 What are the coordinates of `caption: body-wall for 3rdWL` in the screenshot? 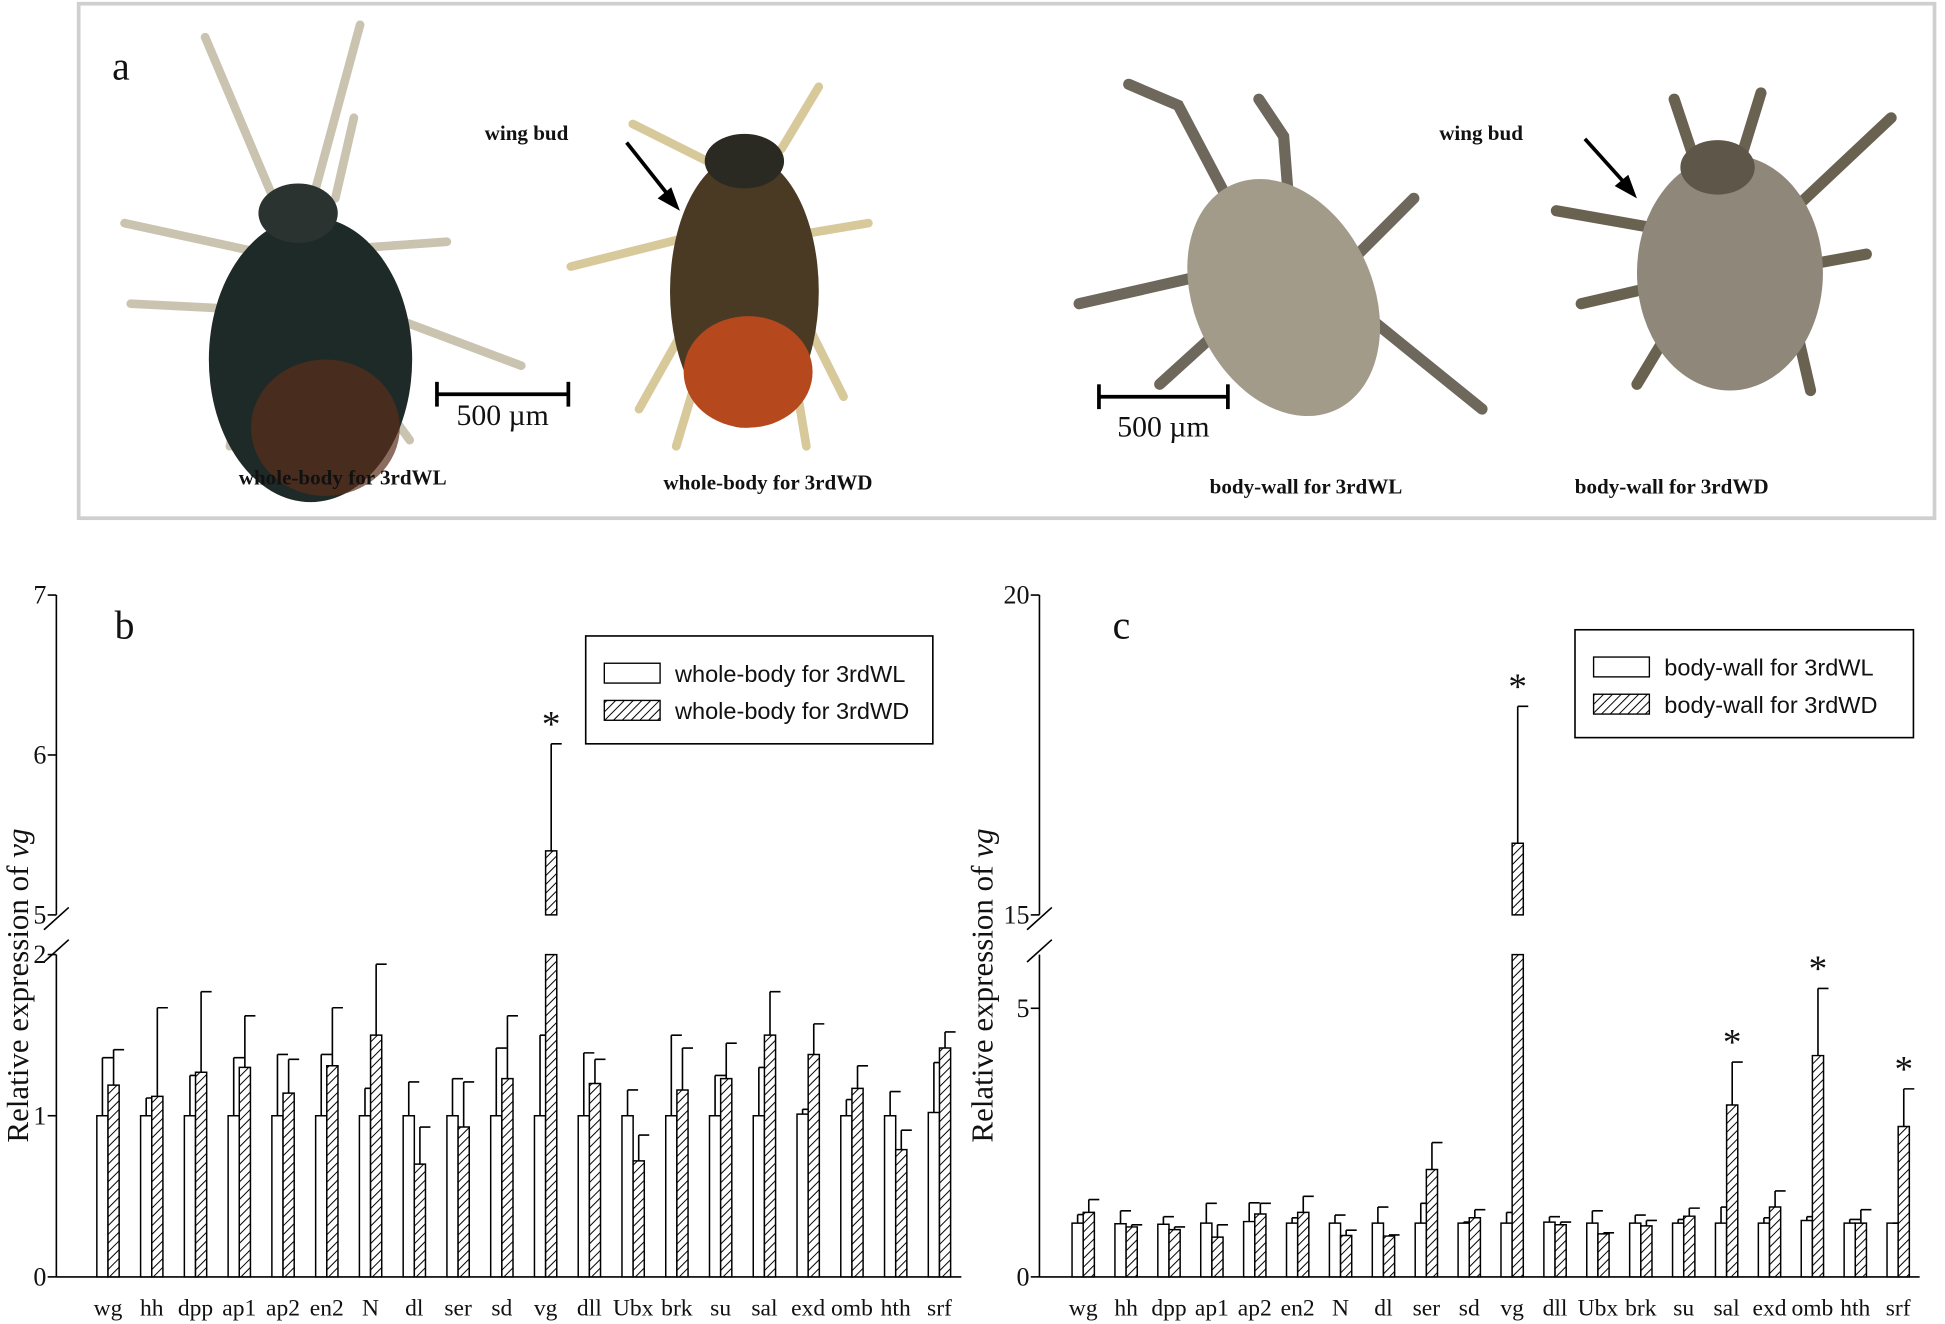 It's located at (1306, 486).